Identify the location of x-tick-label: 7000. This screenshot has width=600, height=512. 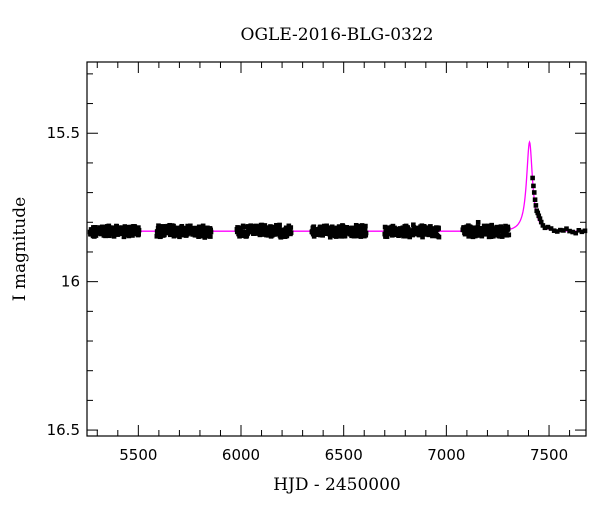
(446, 455).